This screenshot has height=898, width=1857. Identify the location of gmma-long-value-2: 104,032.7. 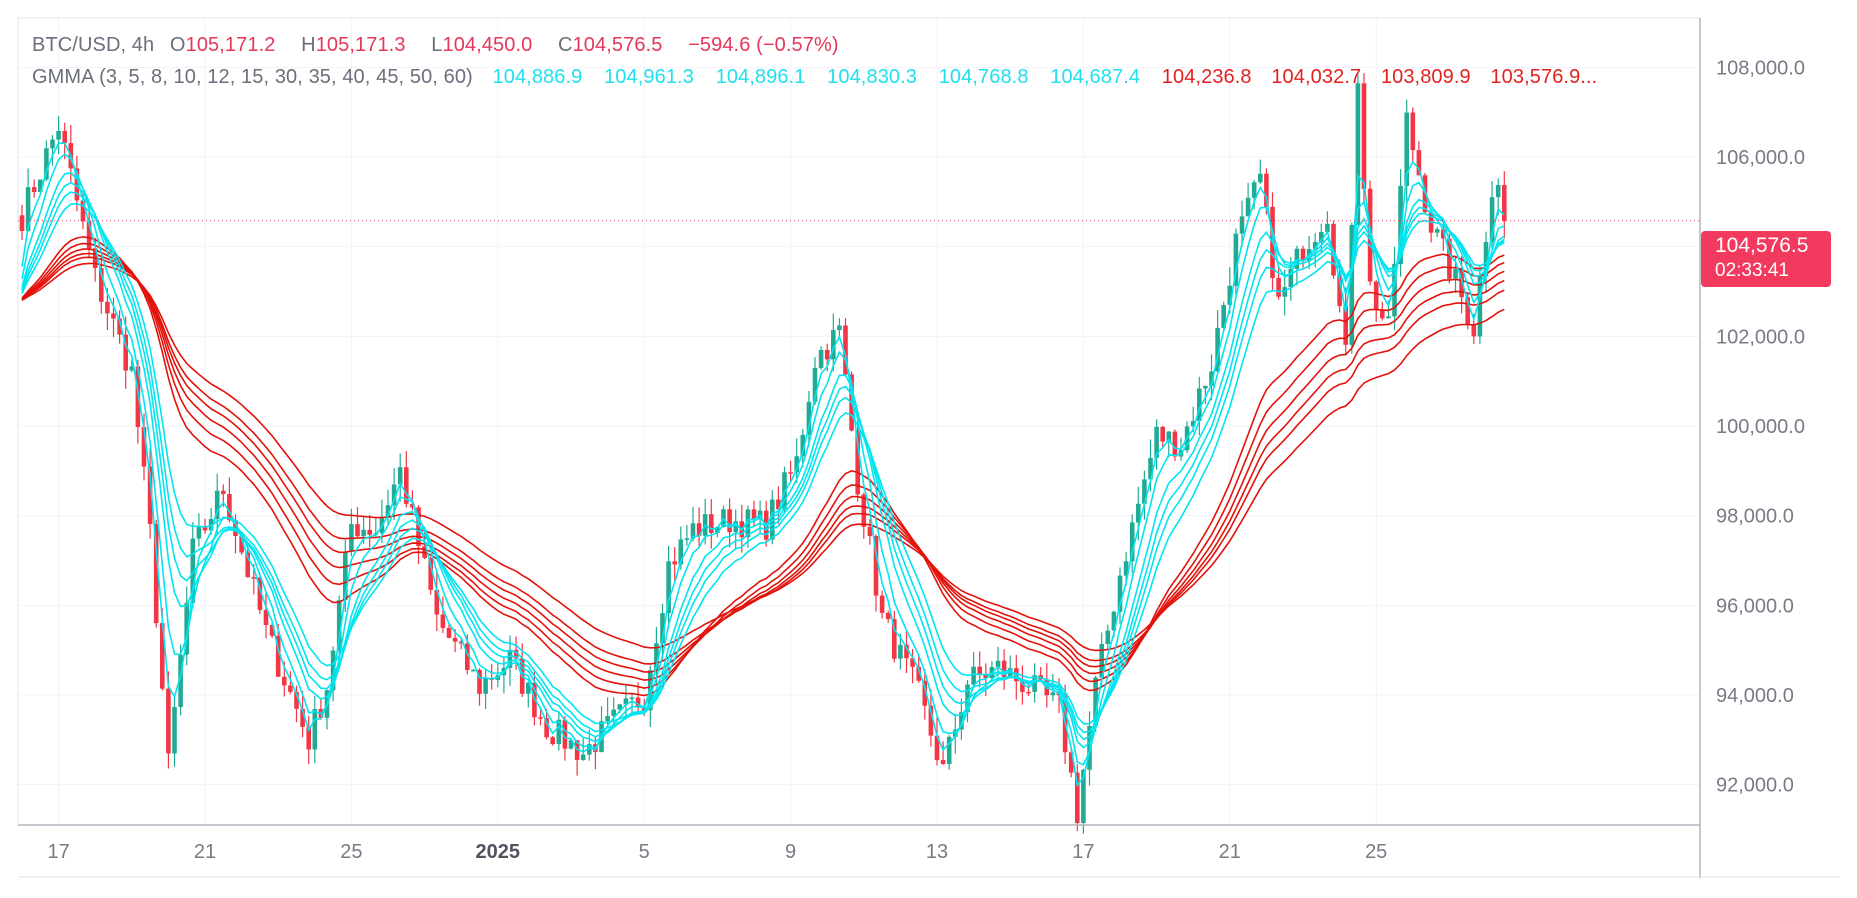
(1316, 77).